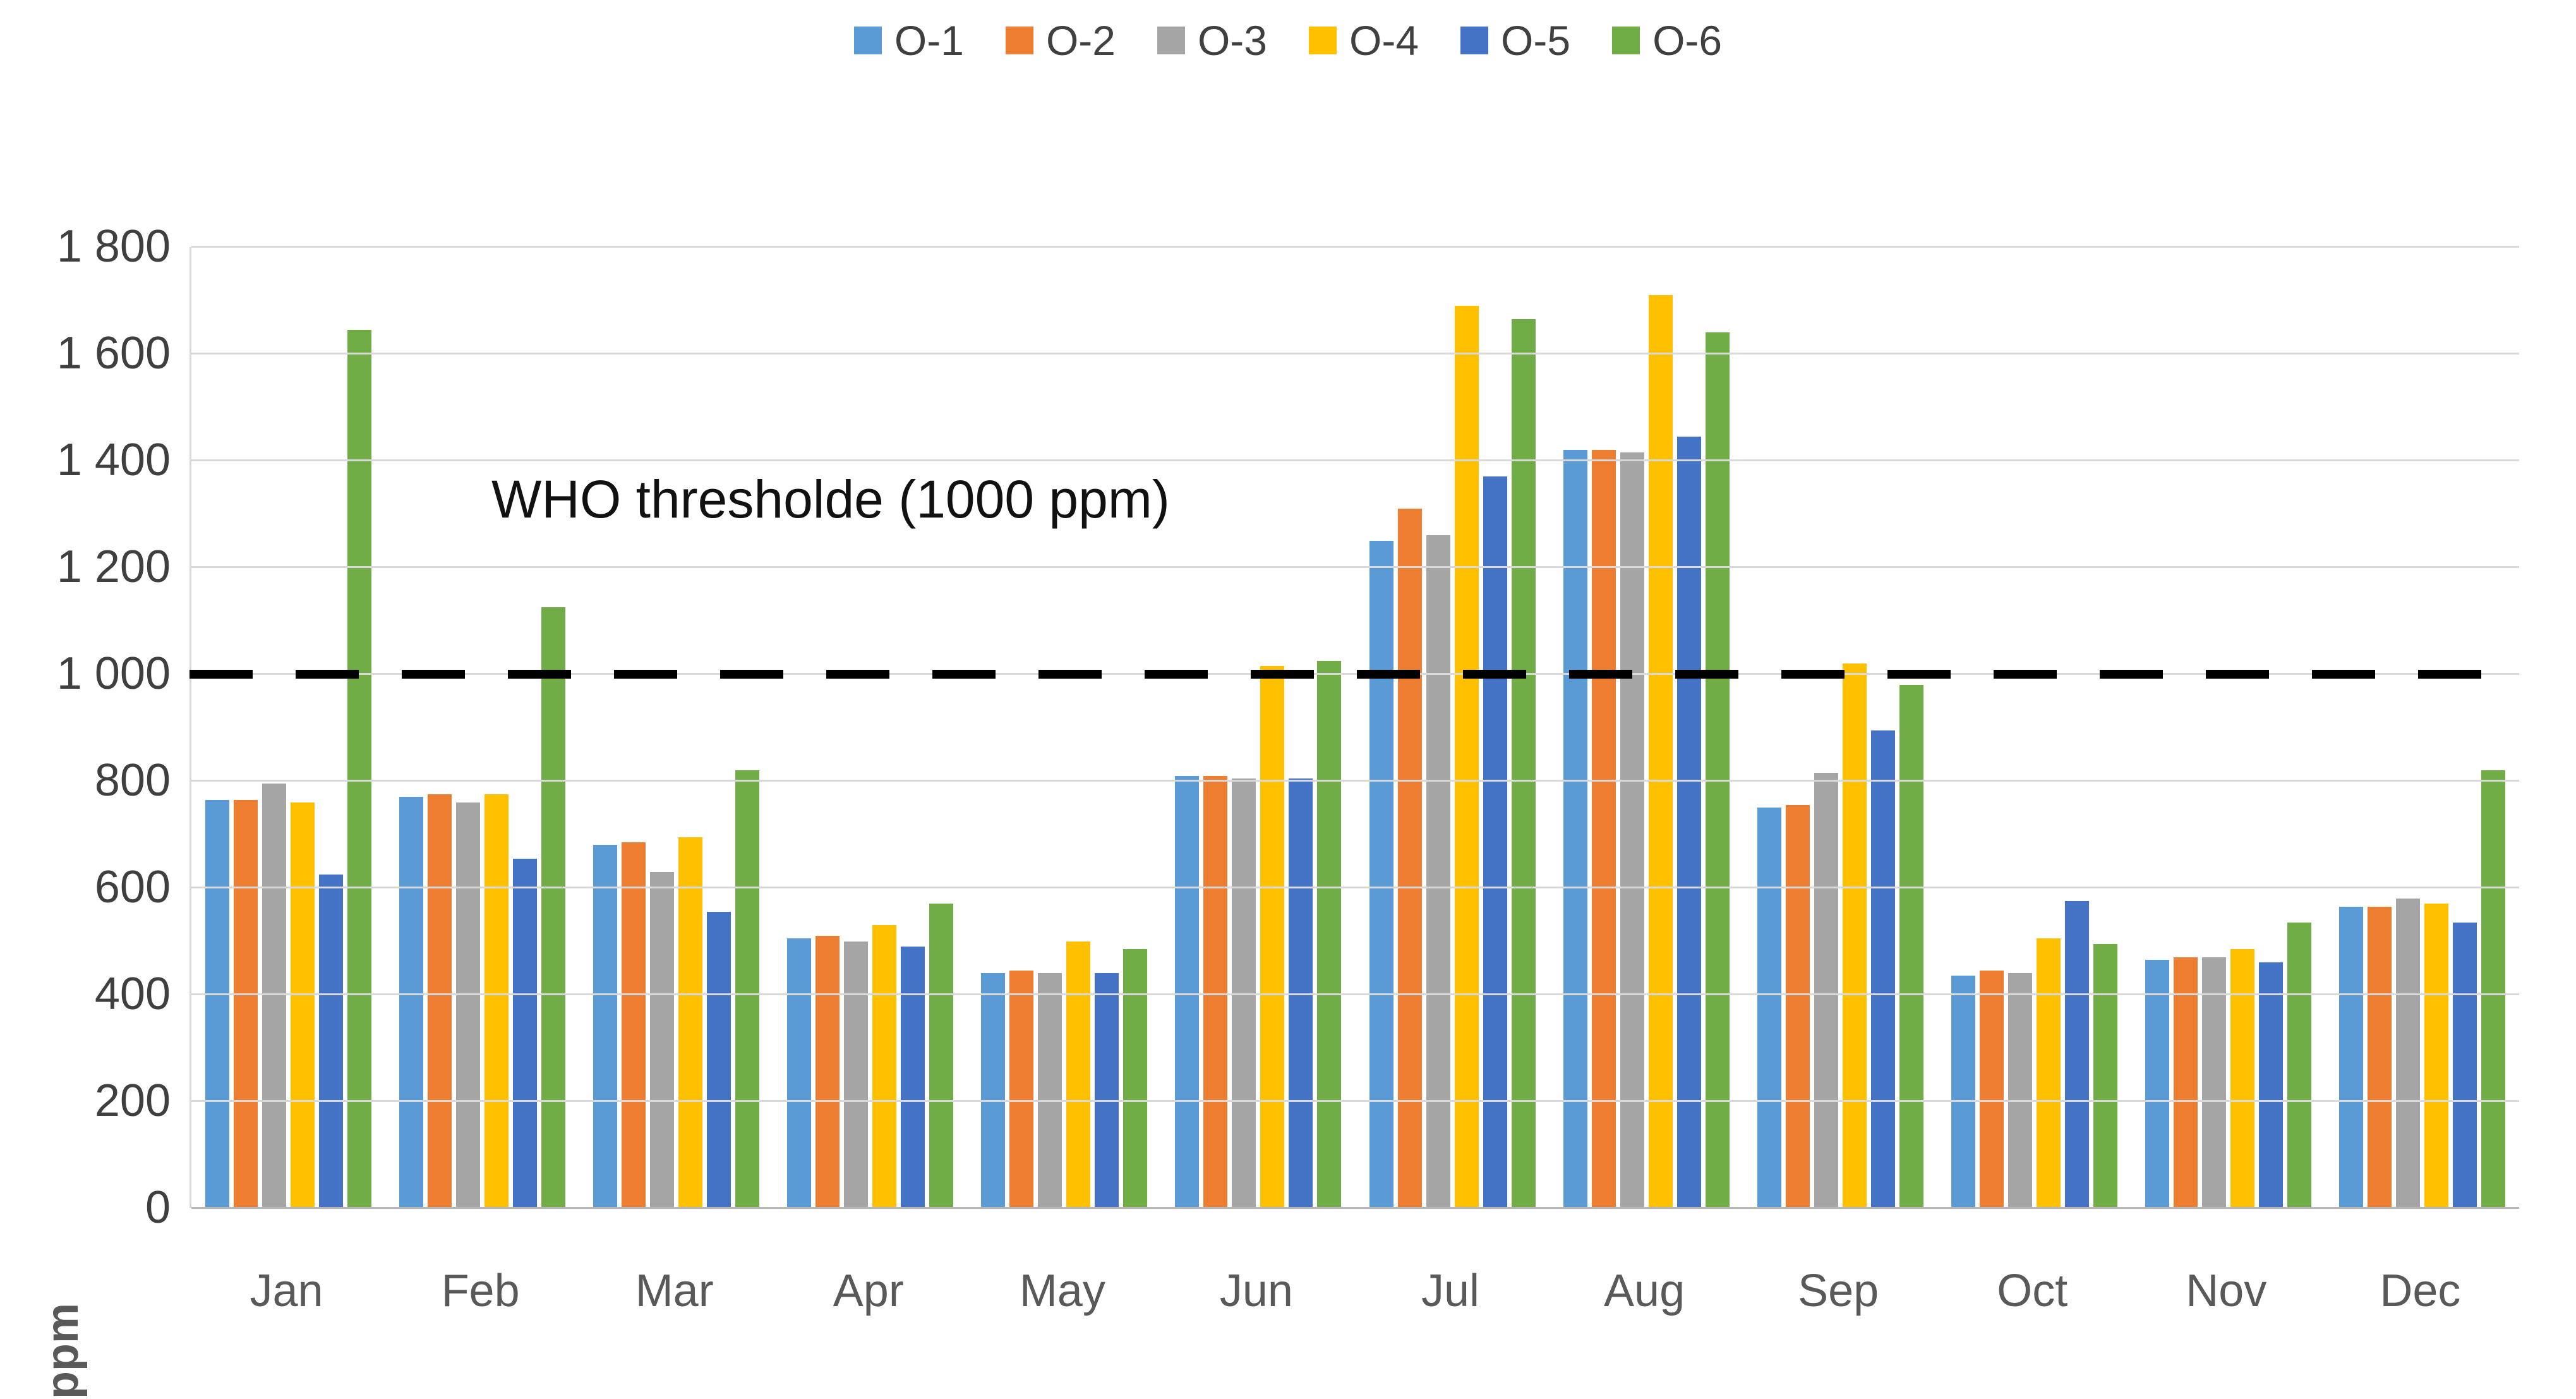  Describe the element at coordinates (2379, 1057) in the screenshot. I see `bar-o-2-dec` at that location.